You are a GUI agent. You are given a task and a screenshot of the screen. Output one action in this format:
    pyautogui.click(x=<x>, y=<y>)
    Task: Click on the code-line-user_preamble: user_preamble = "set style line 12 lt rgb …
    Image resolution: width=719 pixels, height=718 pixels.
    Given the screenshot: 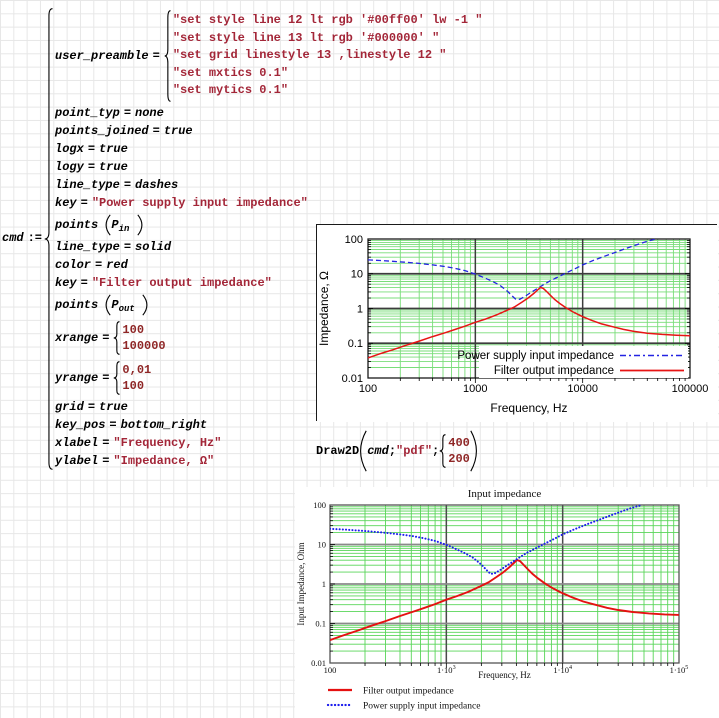 What is the action you would take?
    pyautogui.click(x=268, y=56)
    